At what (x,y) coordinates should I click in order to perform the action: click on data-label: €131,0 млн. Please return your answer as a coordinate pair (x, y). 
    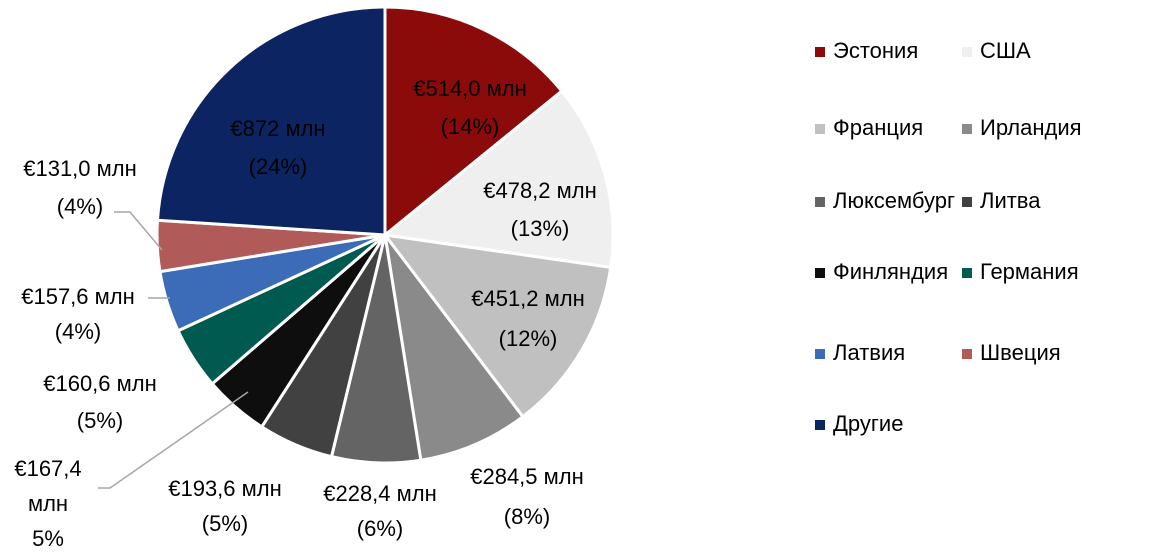
    Looking at the image, I should click on (80, 168).